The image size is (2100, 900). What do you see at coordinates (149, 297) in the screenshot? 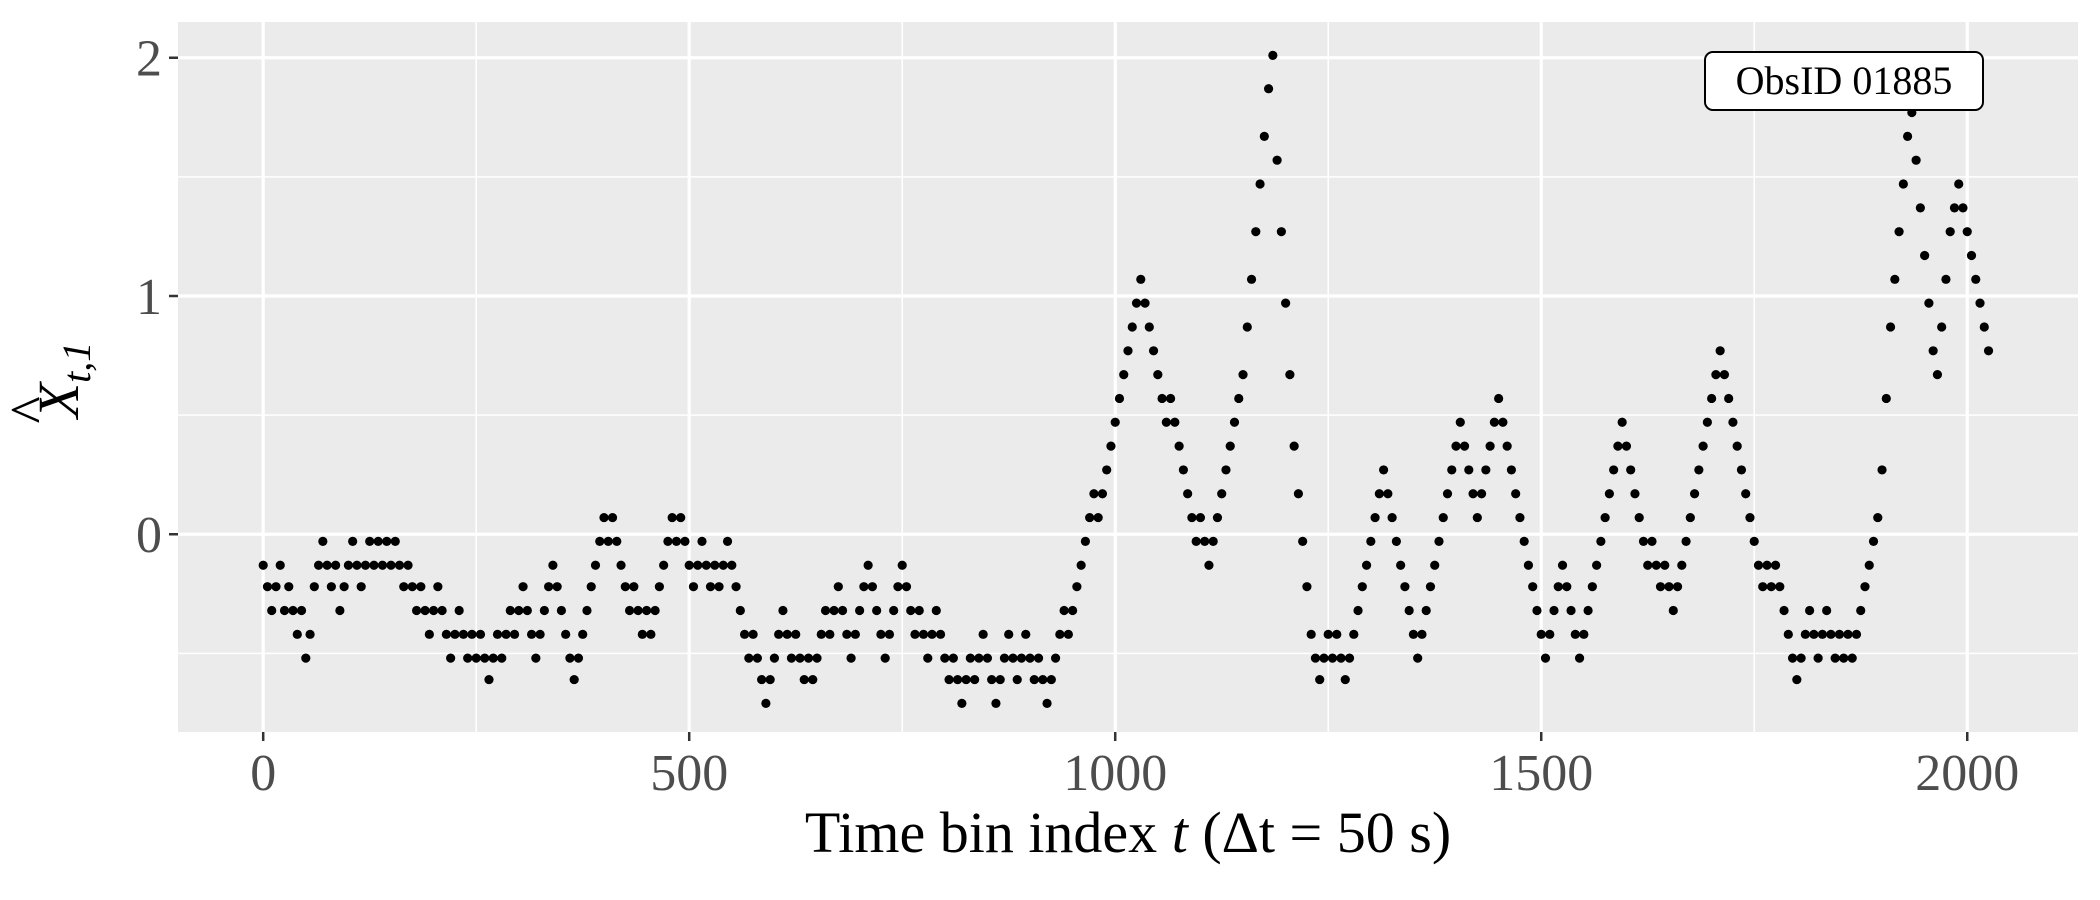
I see `y-tick-label: 1` at bounding box center [149, 297].